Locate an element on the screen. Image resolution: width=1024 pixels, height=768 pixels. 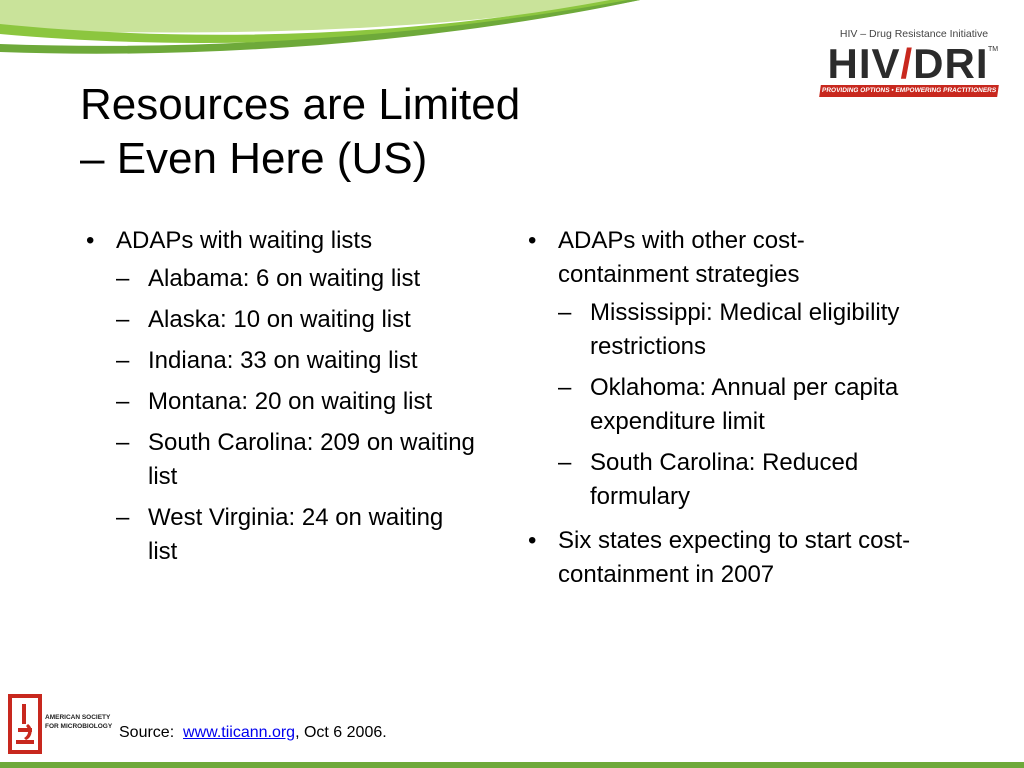
list-item: – South Carolina: Reduced formulary is located at coordinates (710, 480).